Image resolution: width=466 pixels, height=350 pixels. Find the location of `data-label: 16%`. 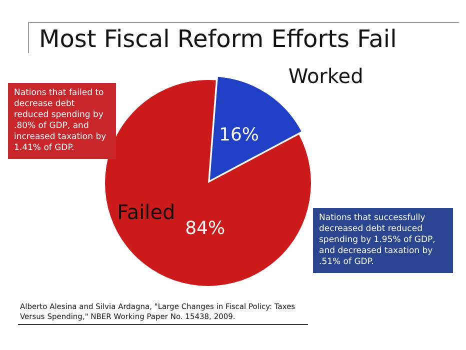

data-label: 16% is located at coordinates (239, 135).